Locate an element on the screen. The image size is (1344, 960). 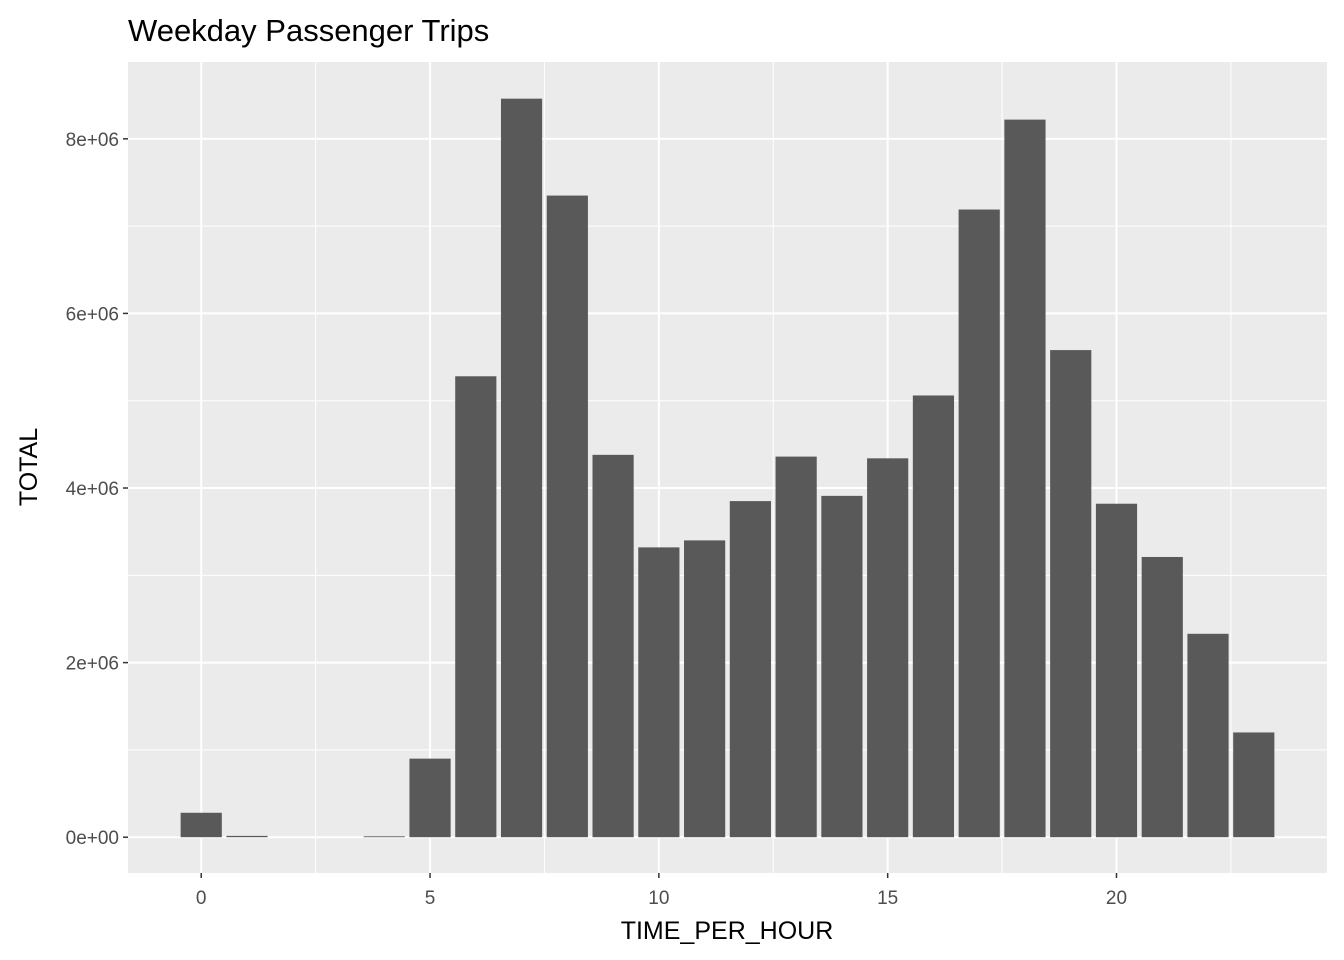
x-tick-label: 20 is located at coordinates (1116, 898).